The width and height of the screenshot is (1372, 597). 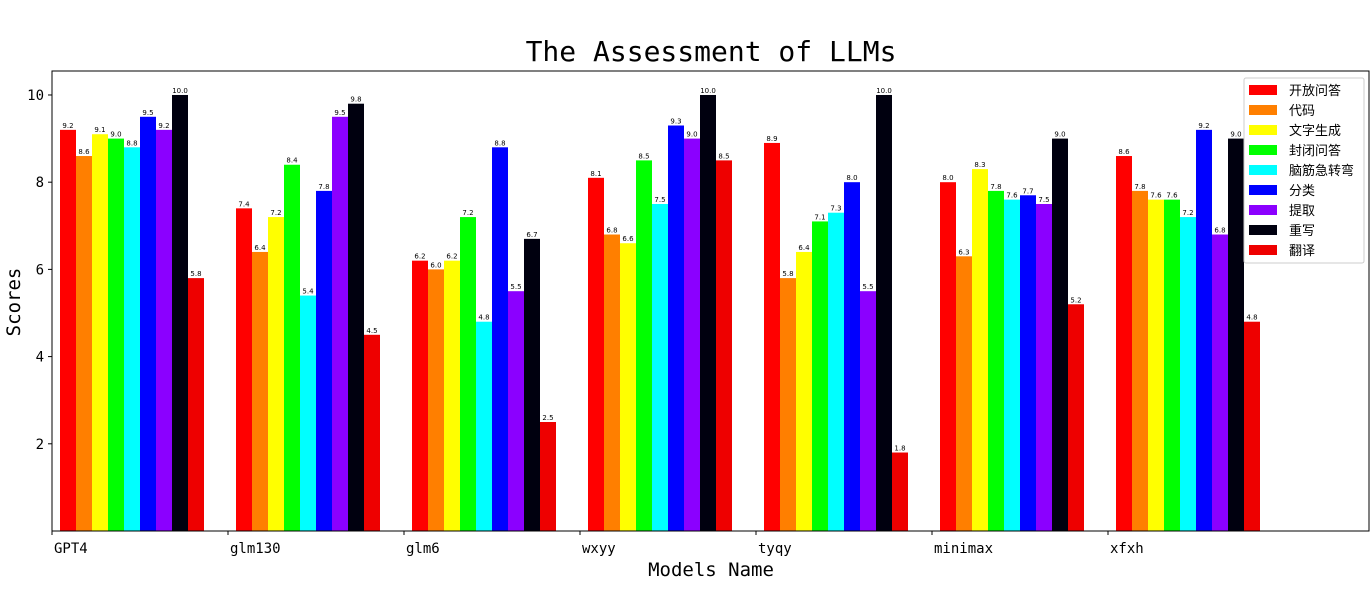 I want to click on legend-label: 开放问答, so click(x=1315, y=91).